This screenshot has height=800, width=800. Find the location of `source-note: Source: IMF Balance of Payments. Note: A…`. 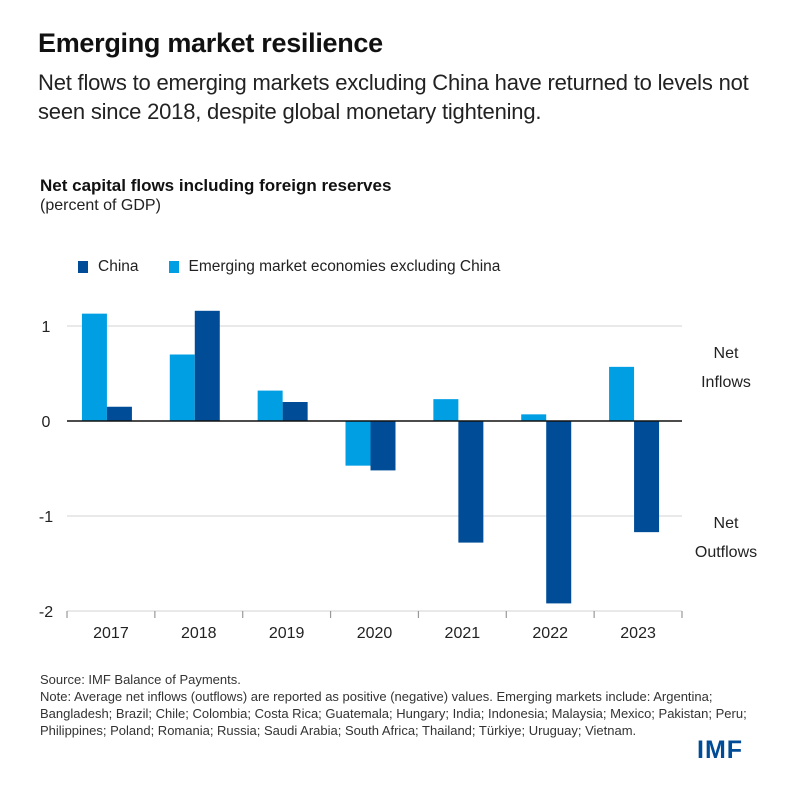

source-note: Source: IMF Balance of Payments. Note: A… is located at coordinates (400, 705).